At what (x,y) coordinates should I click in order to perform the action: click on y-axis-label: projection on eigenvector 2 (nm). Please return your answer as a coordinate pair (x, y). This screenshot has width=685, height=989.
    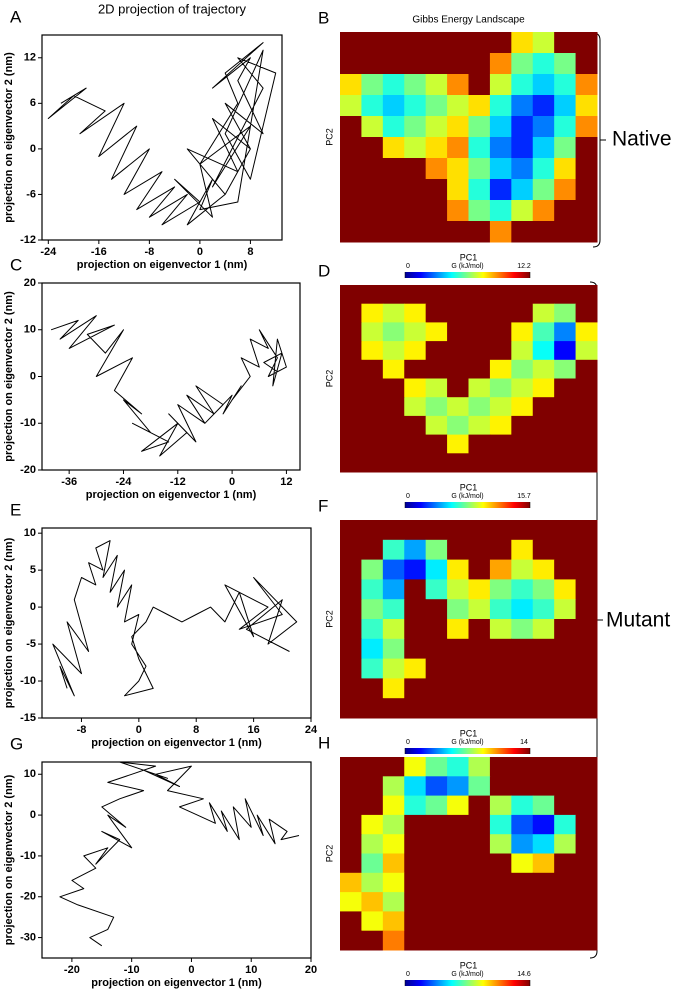
    Looking at the image, I should click on (9, 376).